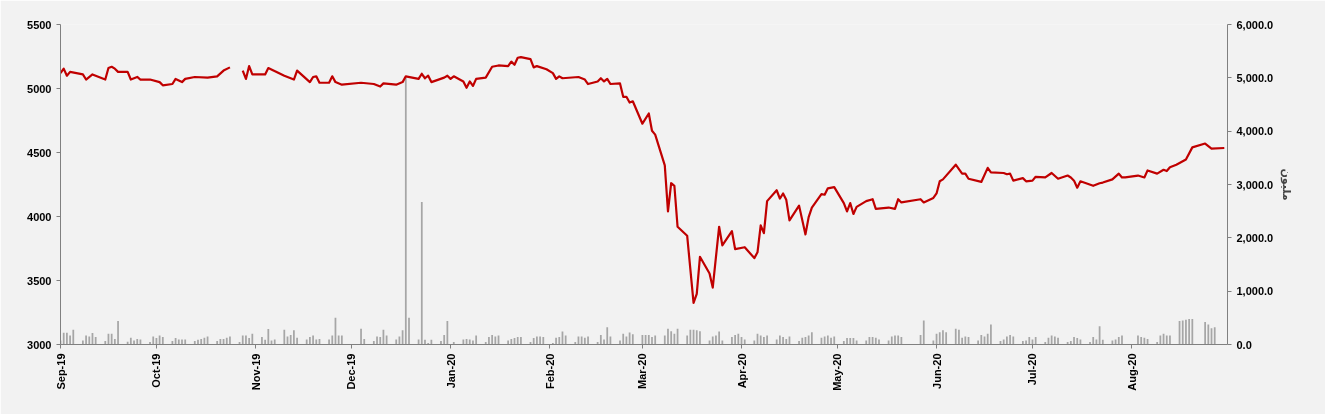 The width and height of the screenshot is (1325, 414). What do you see at coordinates (1255, 77) in the screenshot?
I see `y2-tick-label: 5,000.0` at bounding box center [1255, 77].